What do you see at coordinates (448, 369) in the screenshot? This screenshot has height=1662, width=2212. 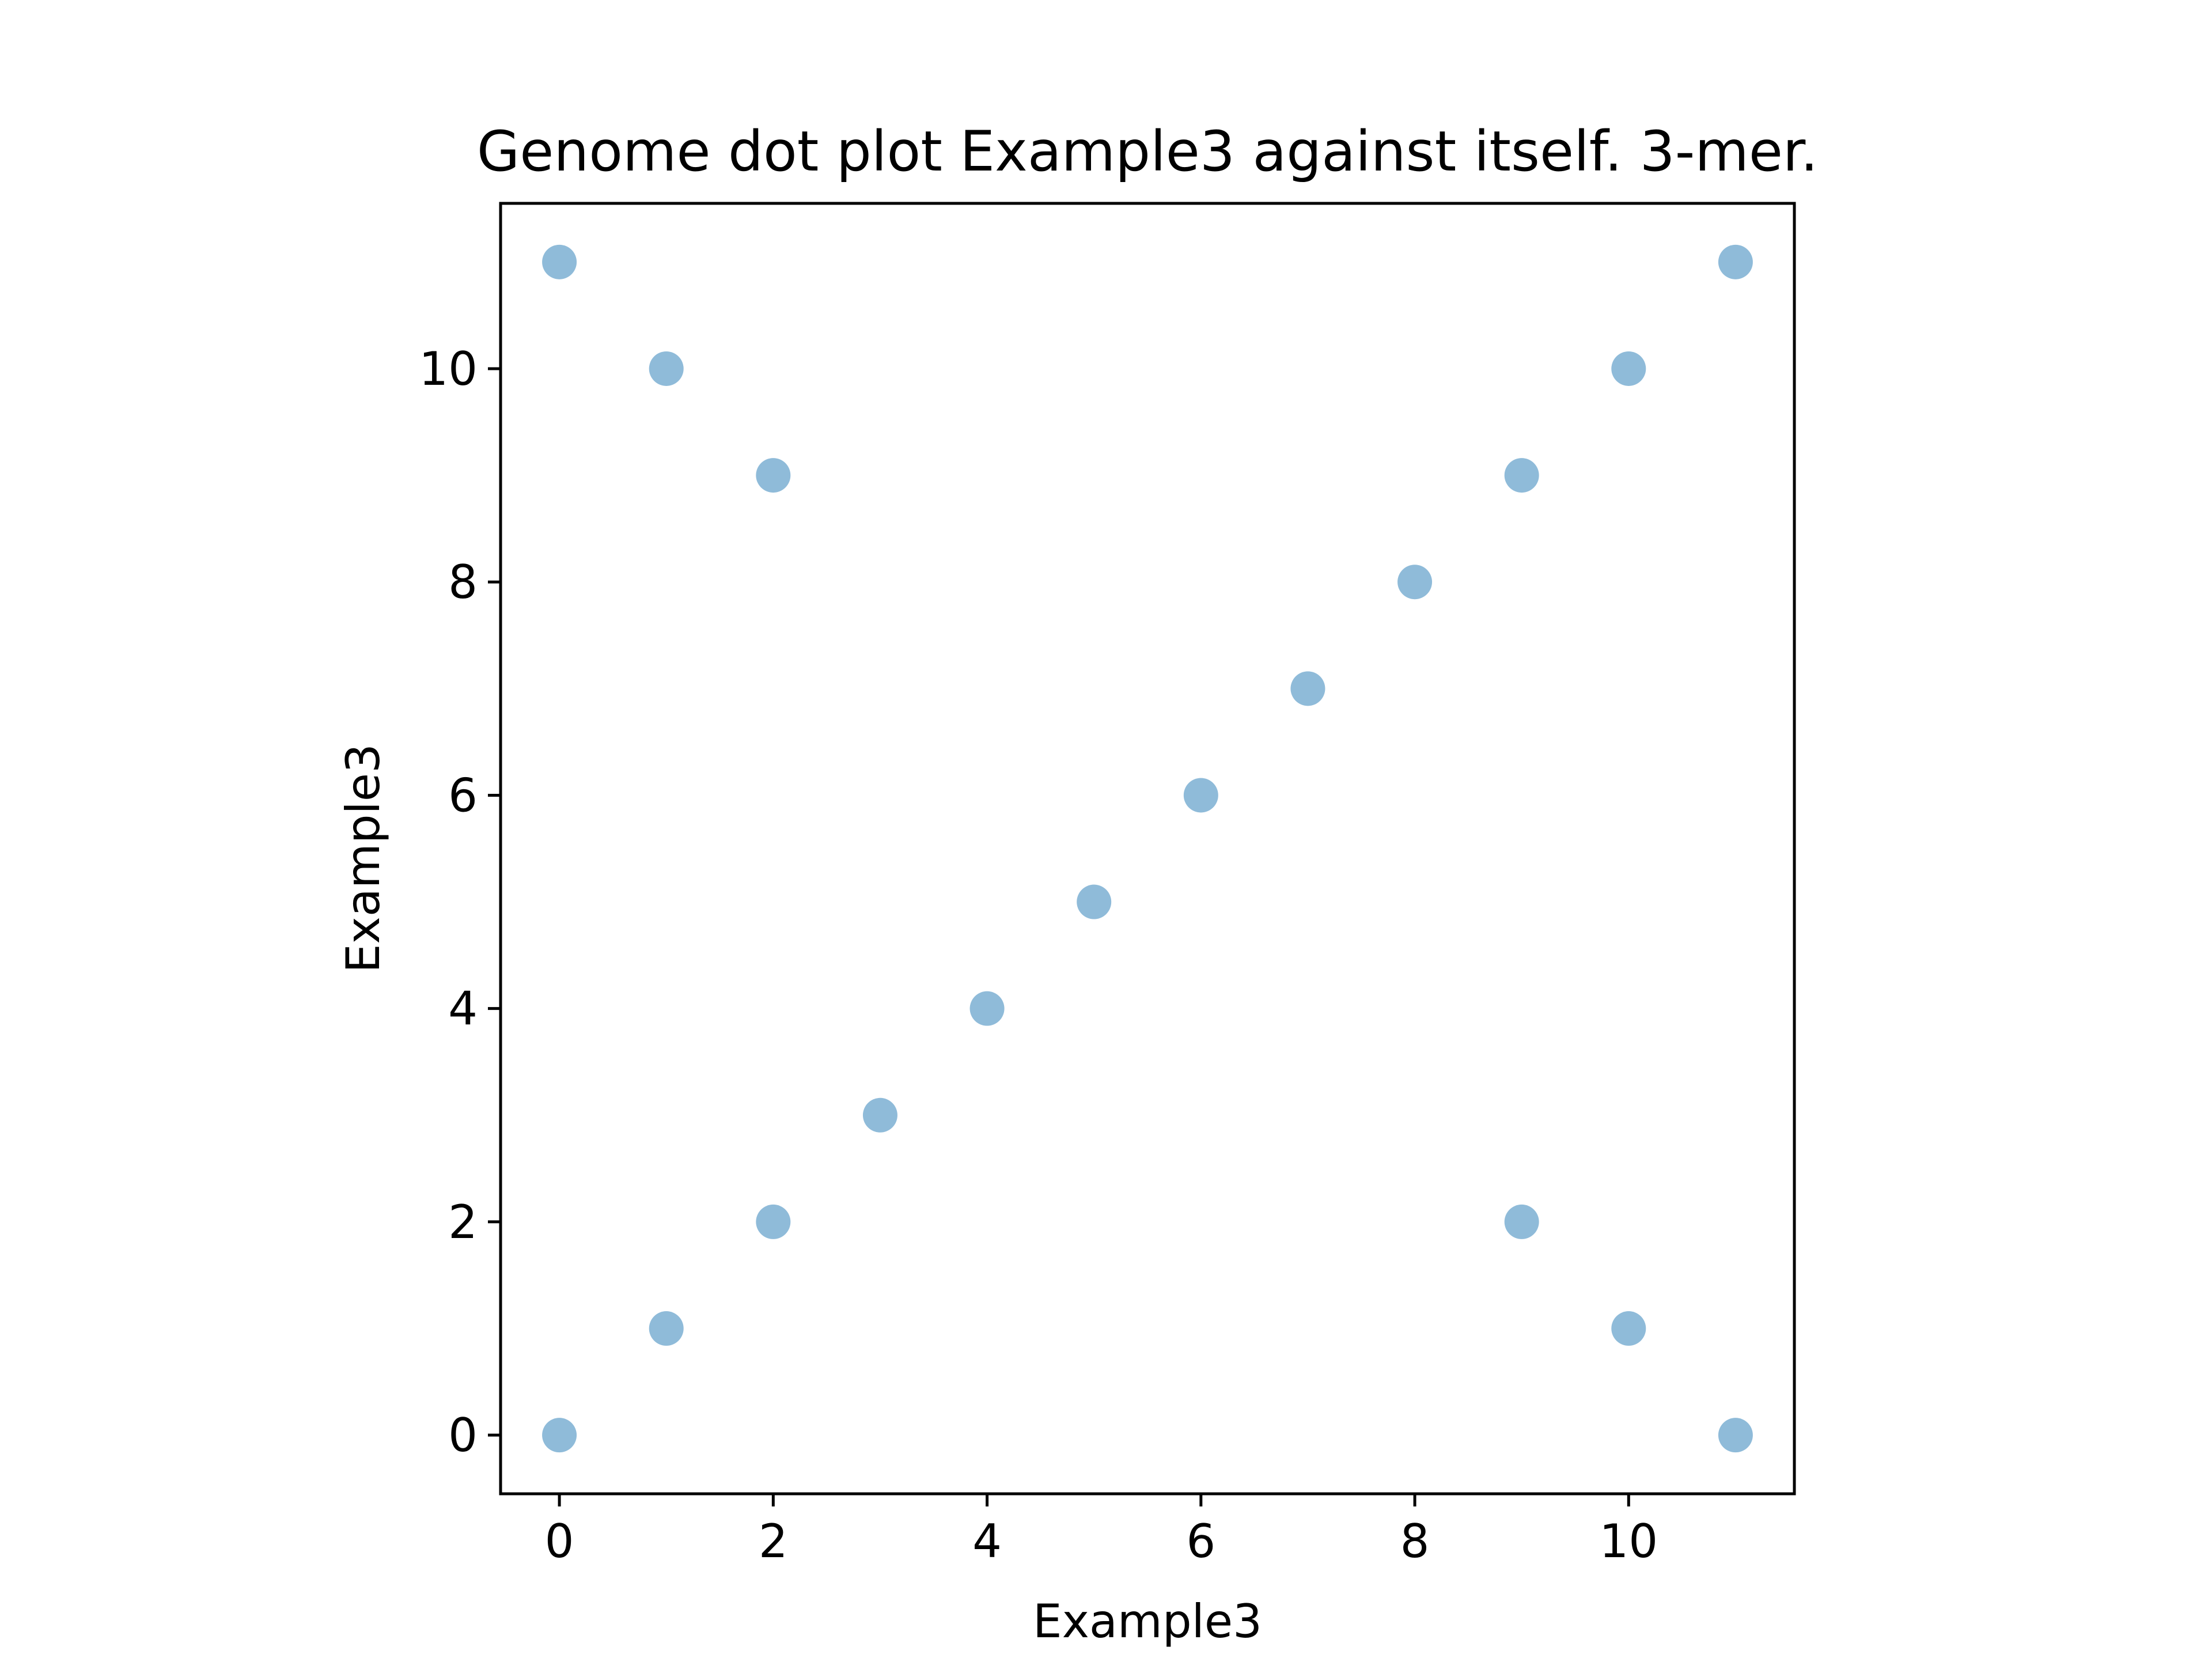 I see `y-tick-label: 10` at bounding box center [448, 369].